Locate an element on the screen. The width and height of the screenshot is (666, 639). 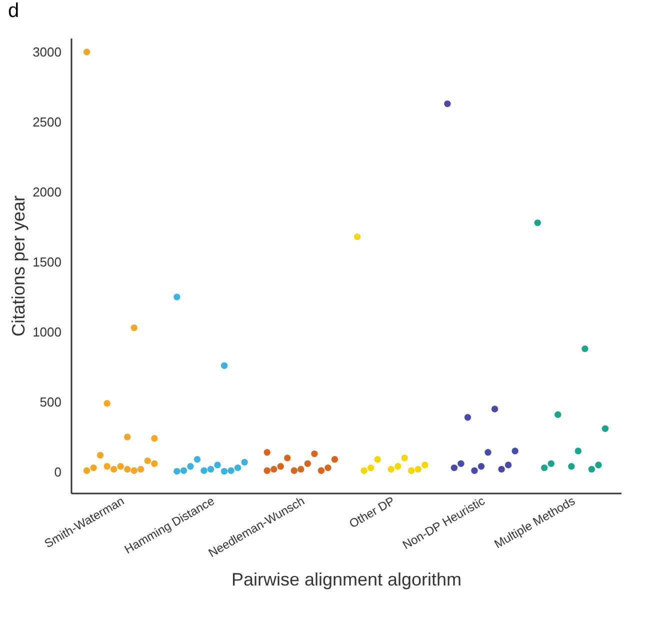
y-tick-label: 1000 is located at coordinates (47, 332).